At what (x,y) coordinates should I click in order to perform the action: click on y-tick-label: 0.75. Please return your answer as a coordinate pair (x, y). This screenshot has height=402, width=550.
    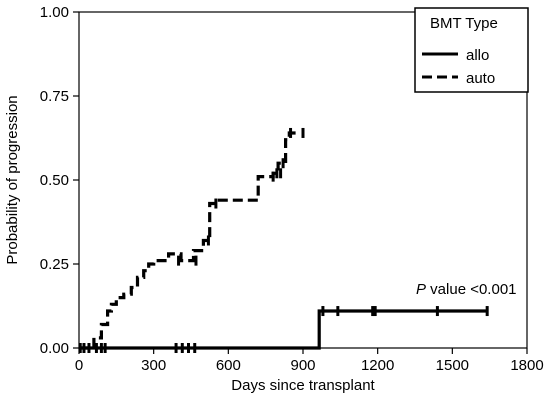
    Looking at the image, I should click on (54, 96).